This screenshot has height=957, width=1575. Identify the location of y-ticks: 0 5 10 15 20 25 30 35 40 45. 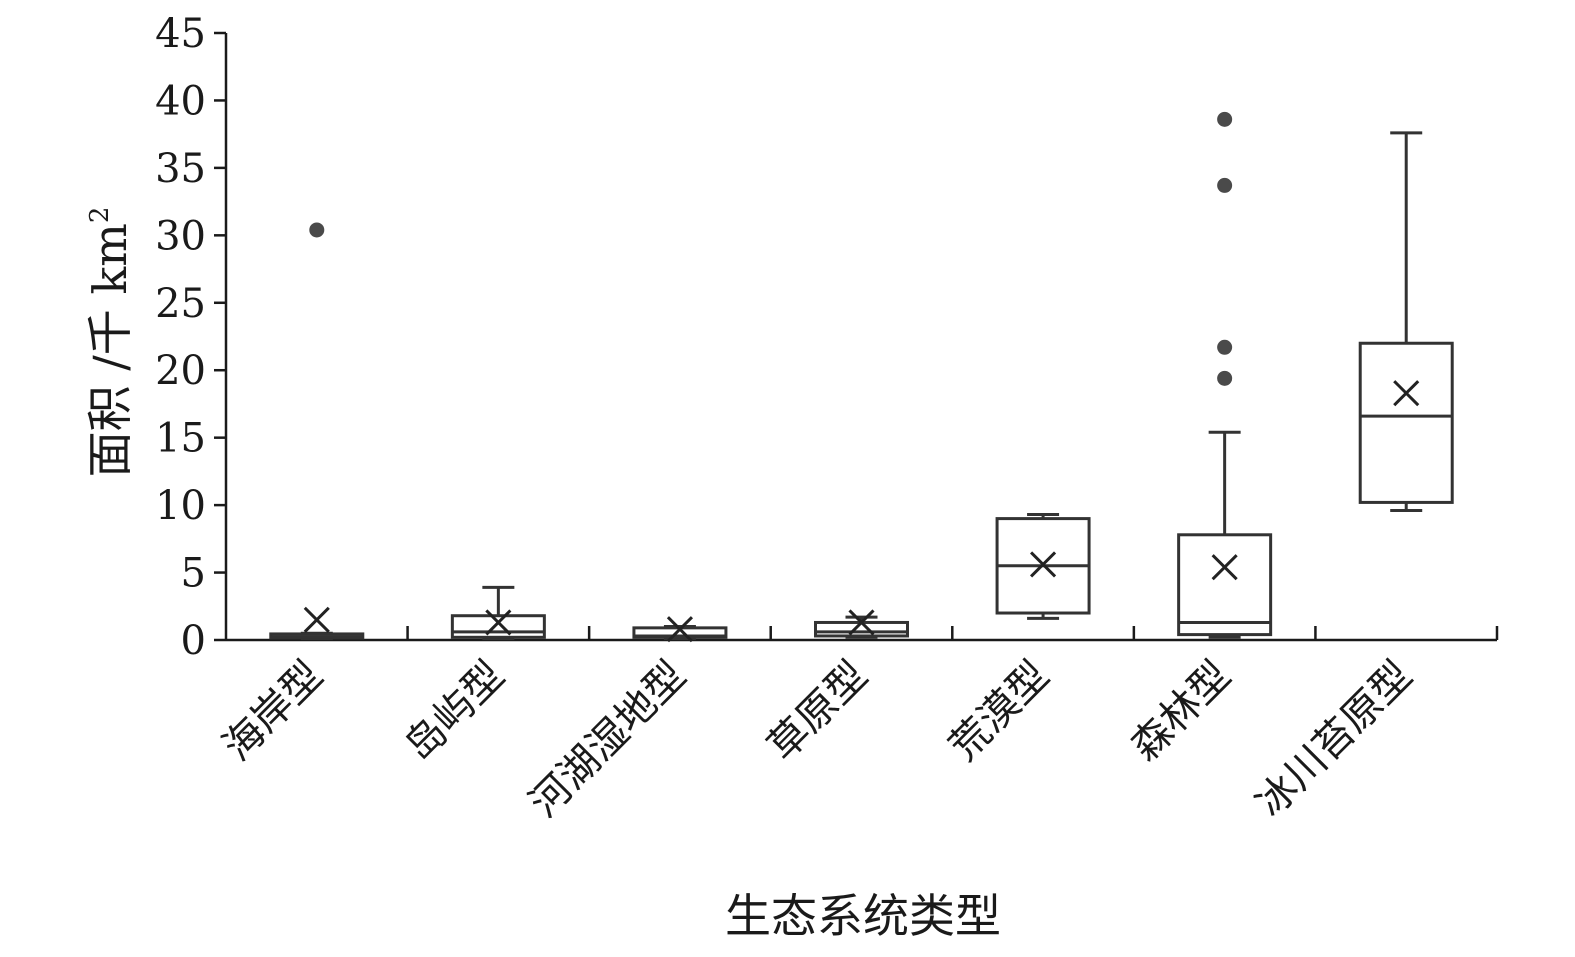
(190, 337).